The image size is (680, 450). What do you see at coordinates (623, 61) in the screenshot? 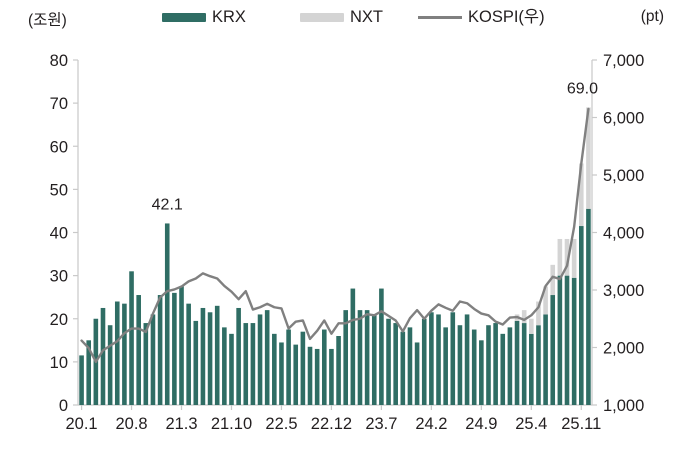
I see `y-tick-label-right: 7,000` at bounding box center [623, 61].